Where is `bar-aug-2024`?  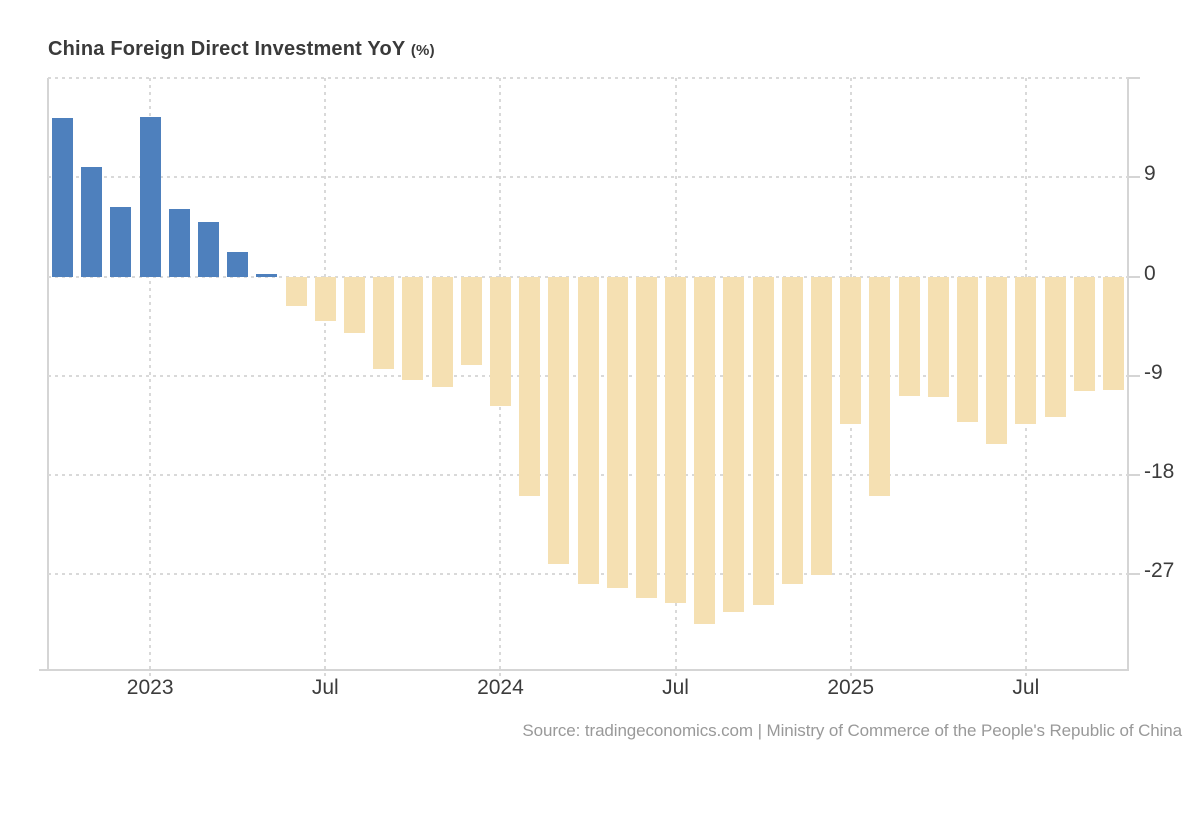 bar-aug-2024 is located at coordinates (705, 450).